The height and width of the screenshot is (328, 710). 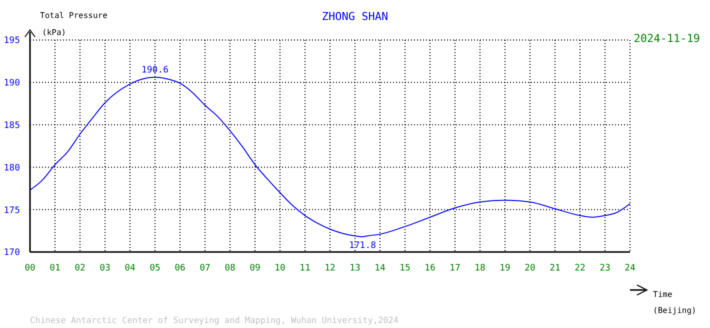 What do you see at coordinates (605, 268) in the screenshot?
I see `x-tick-label: 23` at bounding box center [605, 268].